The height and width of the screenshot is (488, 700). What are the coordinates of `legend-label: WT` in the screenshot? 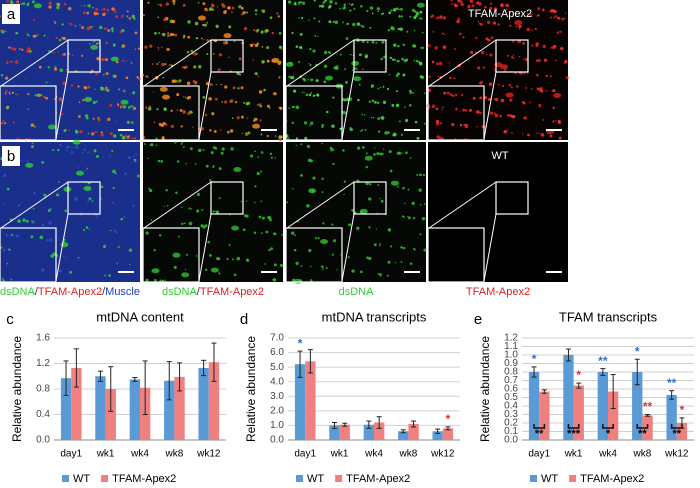 It's located at (549, 479).